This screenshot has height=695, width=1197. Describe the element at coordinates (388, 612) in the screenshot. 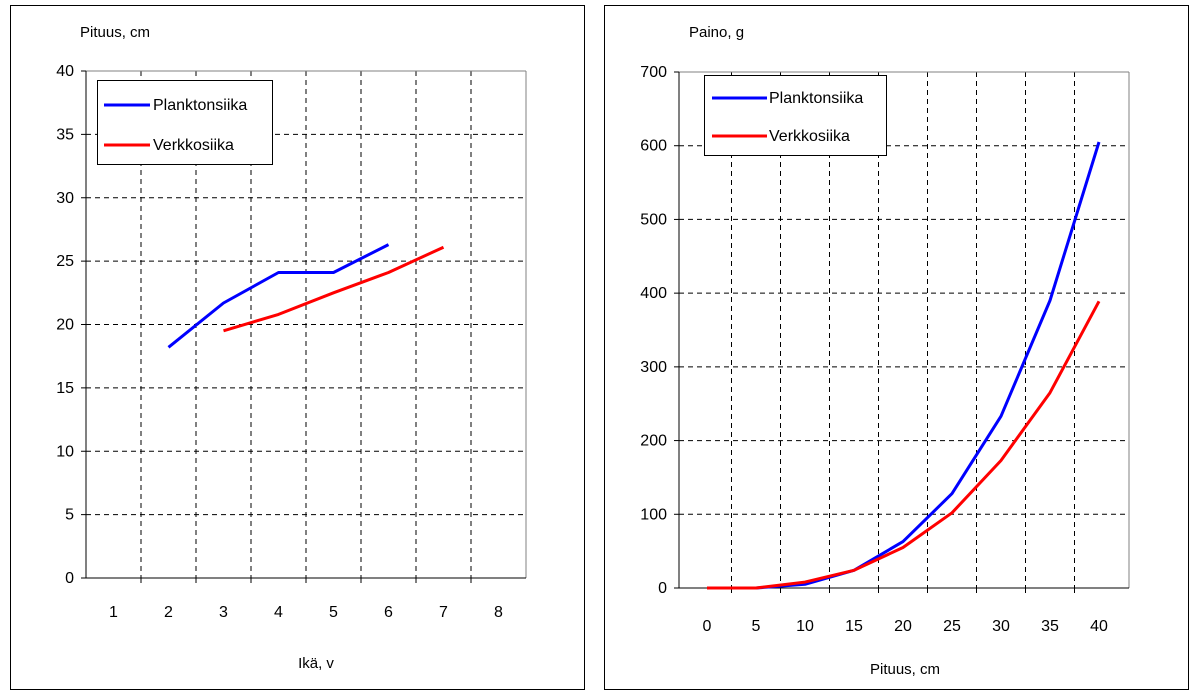

I see `x-tick-label: 6` at that location.